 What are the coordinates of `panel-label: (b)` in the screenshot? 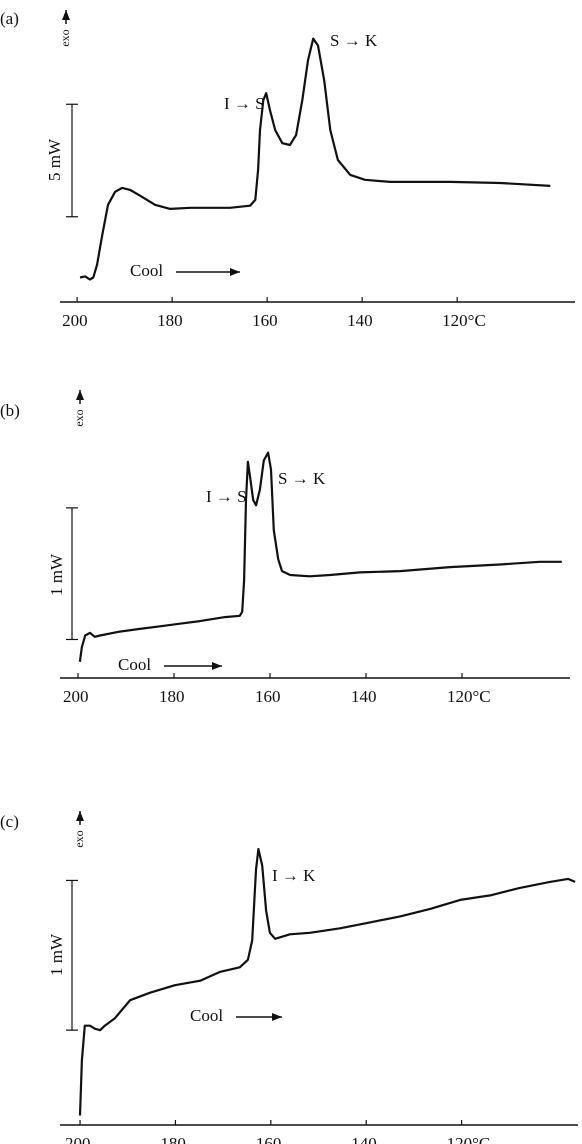 It's located at (10, 410).